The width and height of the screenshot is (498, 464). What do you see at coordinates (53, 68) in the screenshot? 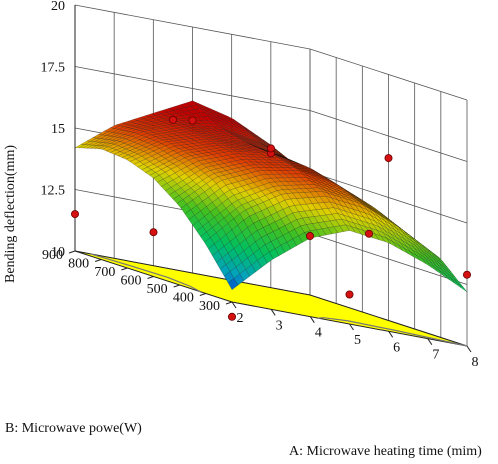
I see `z-tick-label: 17.5` at bounding box center [53, 68].